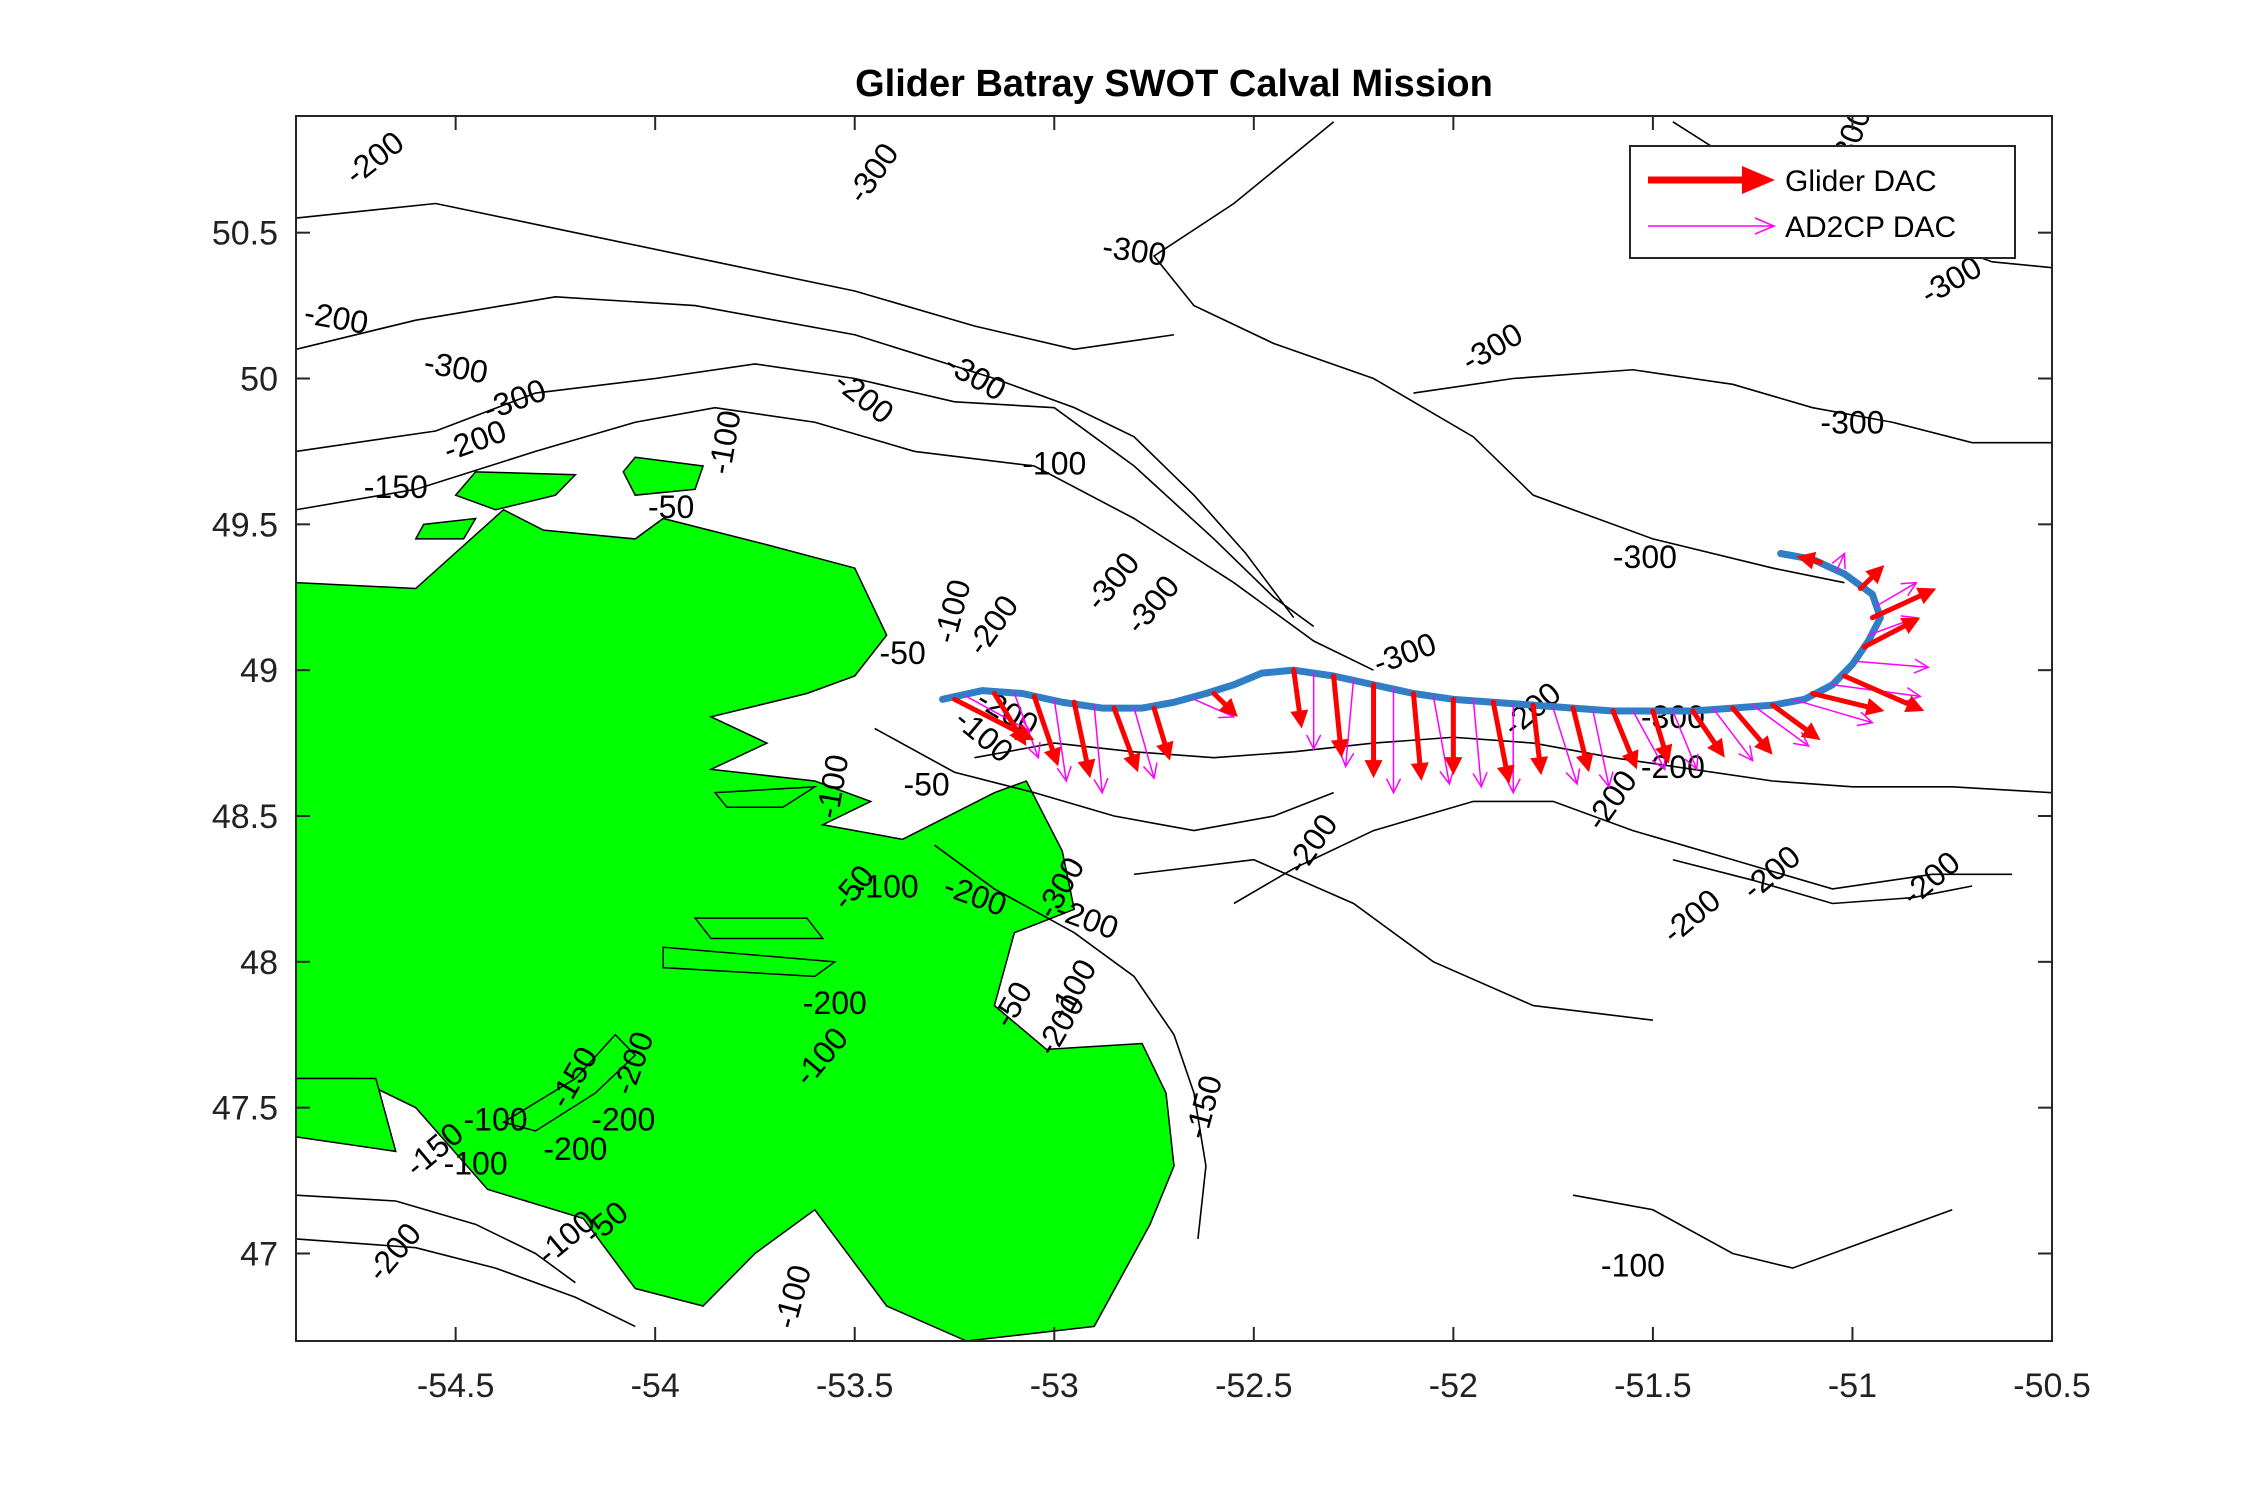 This screenshot has width=2250, height=1500. What do you see at coordinates (1254, 1386) in the screenshot?
I see `x-tick-labels: -54.5 -54 -53.5 -53 -52.5 -52 -51.5 -51 -50.5` at bounding box center [1254, 1386].